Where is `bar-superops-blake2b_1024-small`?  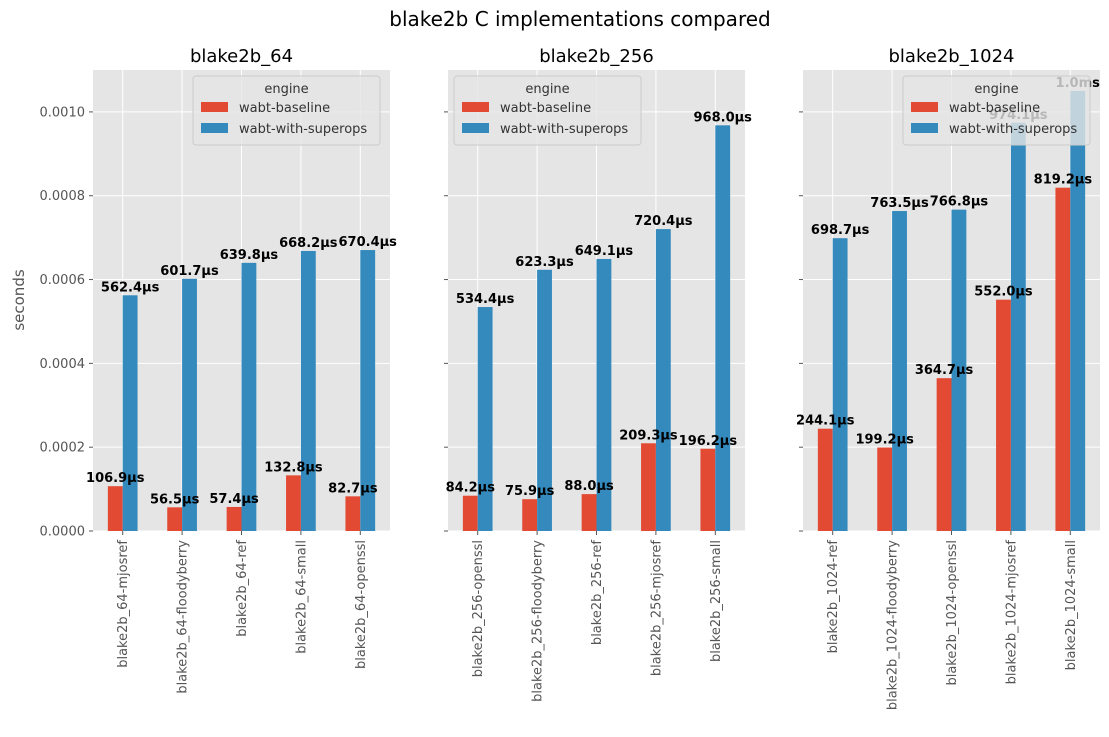
bar-superops-blake2b_1024-small is located at coordinates (1078, 311).